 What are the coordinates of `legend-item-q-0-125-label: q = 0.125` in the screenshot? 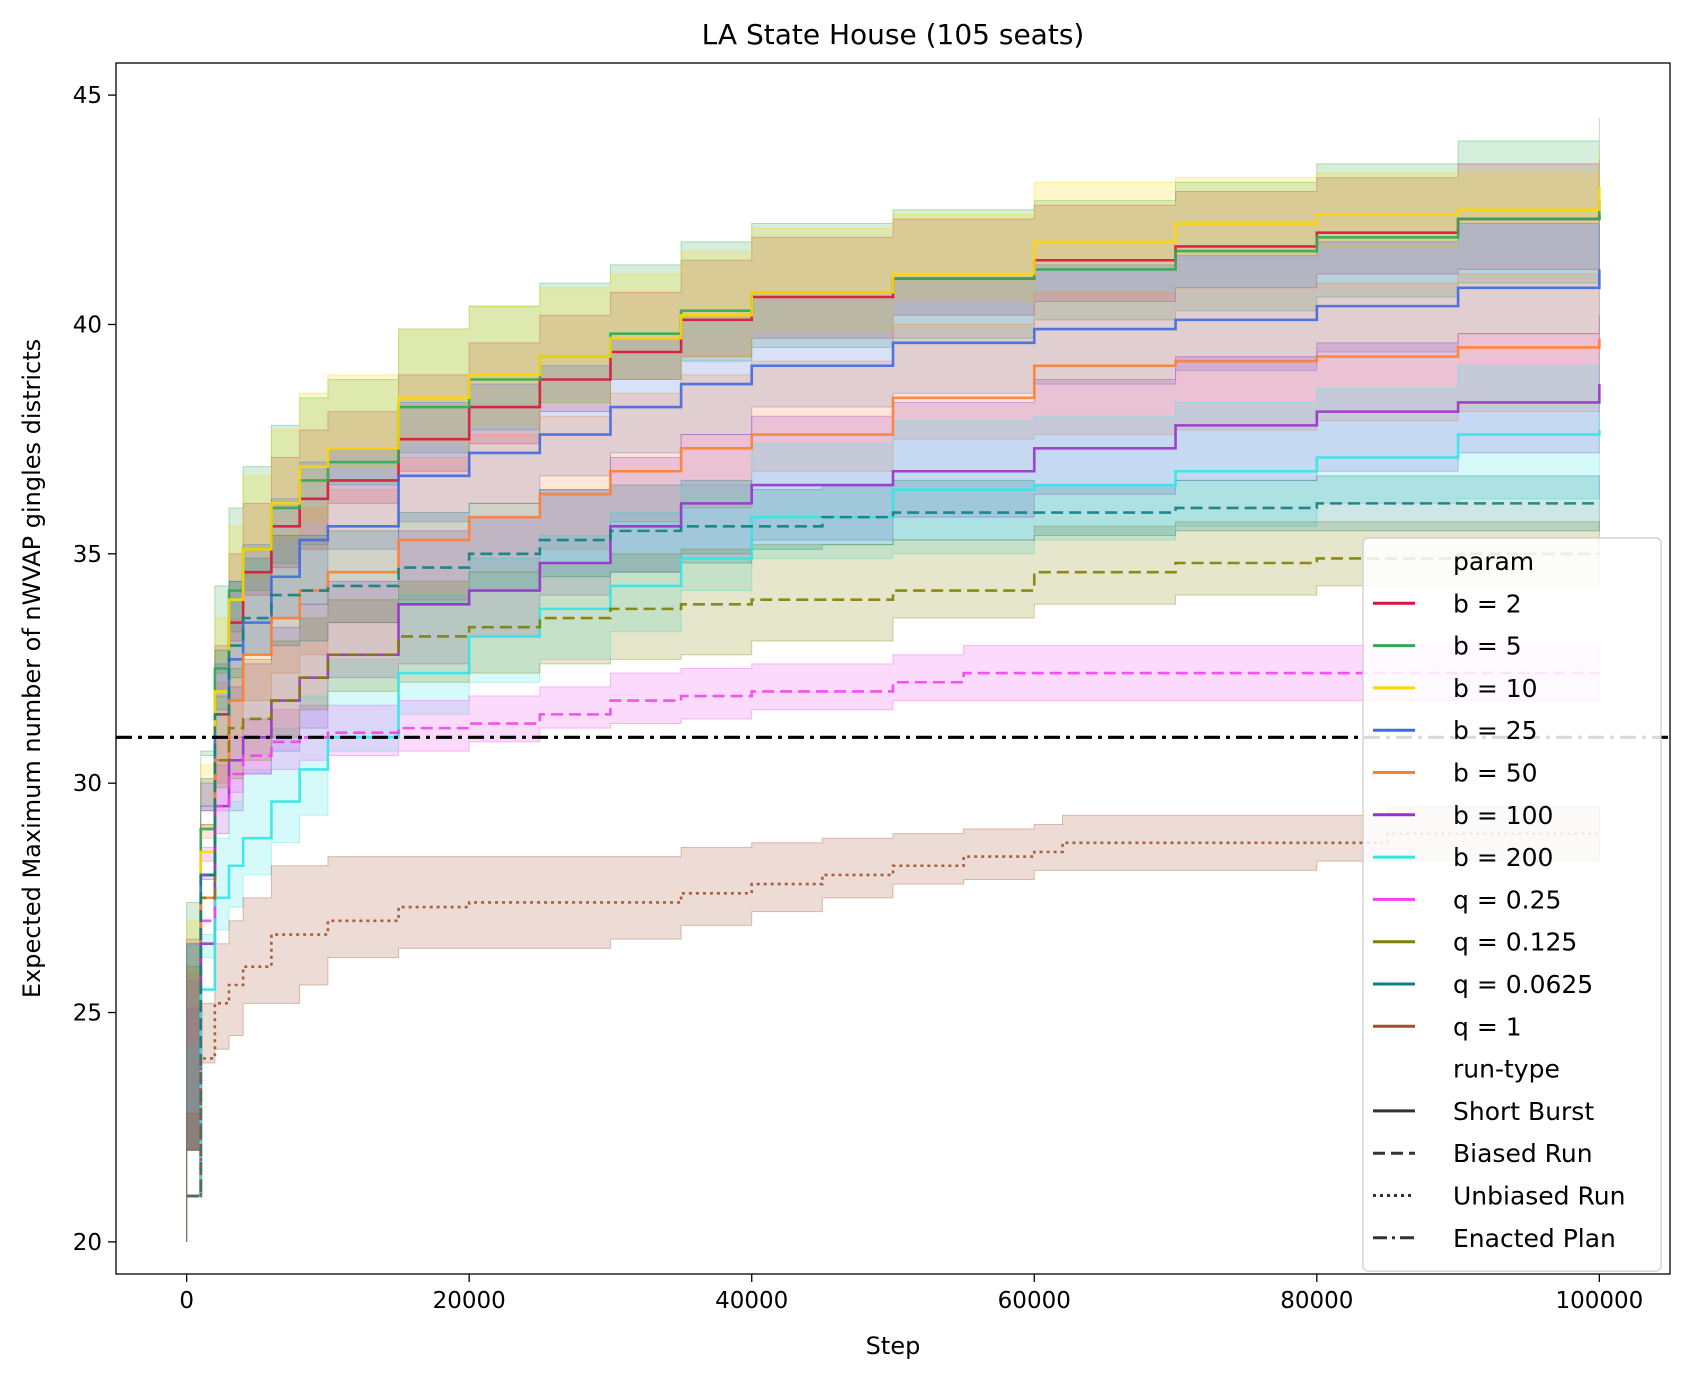 It's located at (1515, 942).